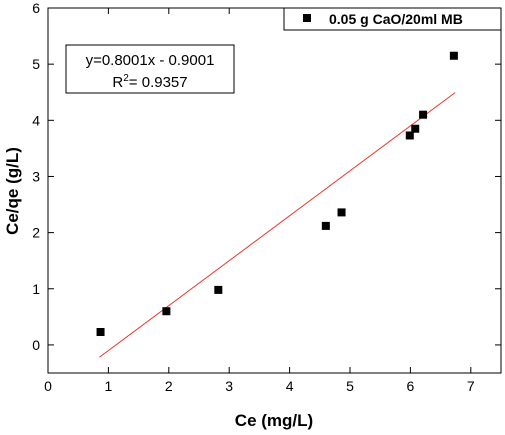 The image size is (505, 435). I want to click on y-tick-label: 4, so click(36, 120).